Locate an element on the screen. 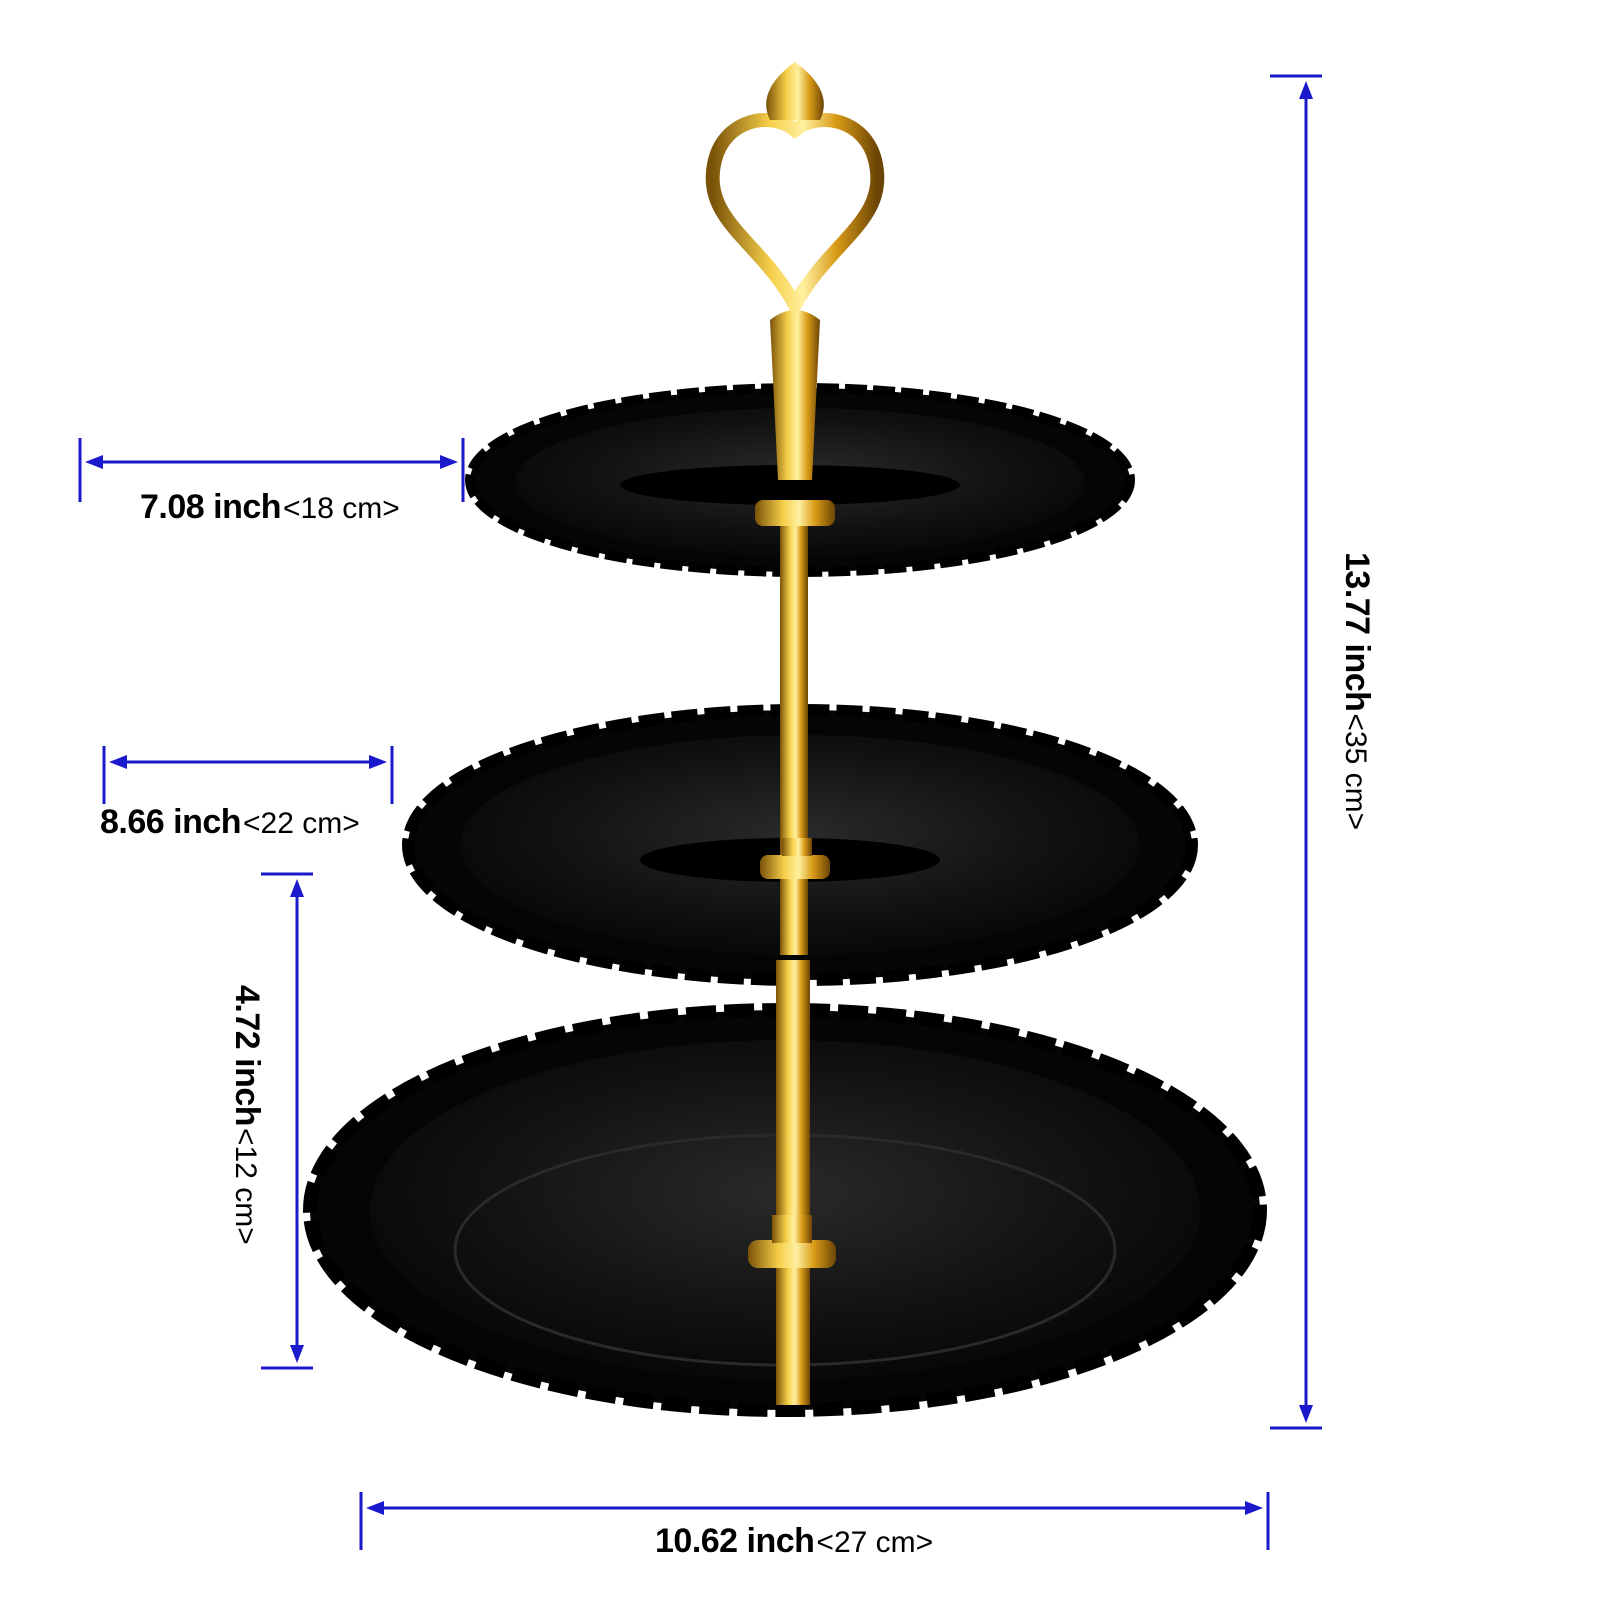 The image size is (1600, 1600). bottom-tier-width-cm: <27 cm> is located at coordinates (875, 1542).